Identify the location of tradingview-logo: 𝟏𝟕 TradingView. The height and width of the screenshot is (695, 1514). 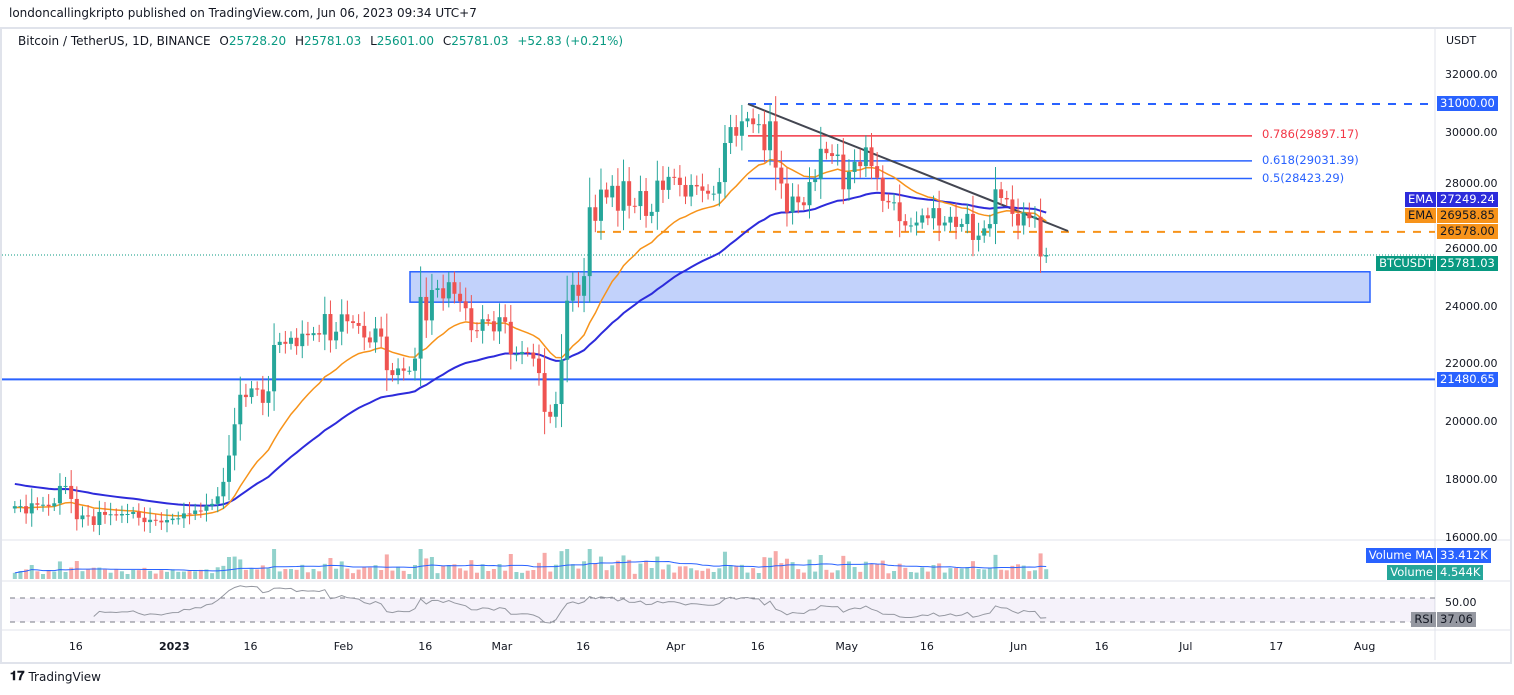
(55, 676).